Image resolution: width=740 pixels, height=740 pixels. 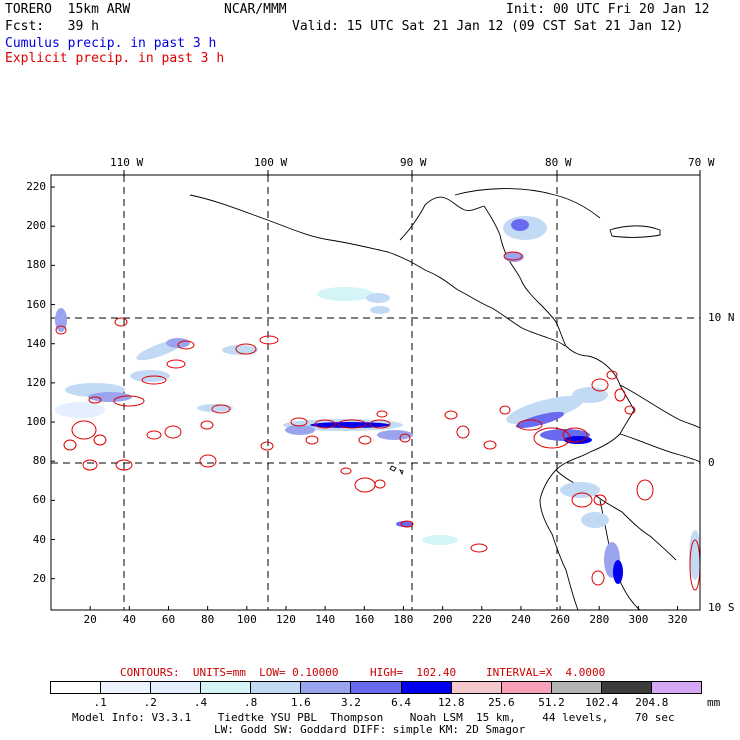 I want to click on south-america-coast, so click(x=587, y=478).